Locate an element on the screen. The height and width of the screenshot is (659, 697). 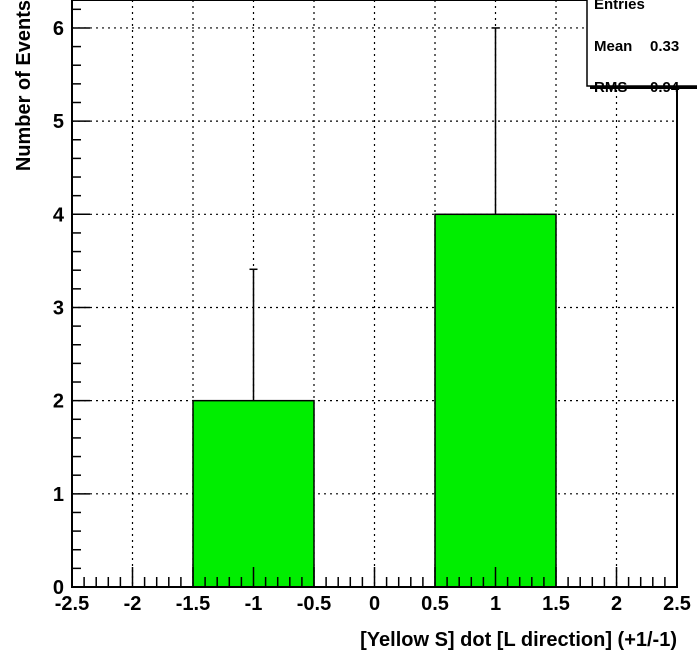
x-tick-label: 0 is located at coordinates (374, 604).